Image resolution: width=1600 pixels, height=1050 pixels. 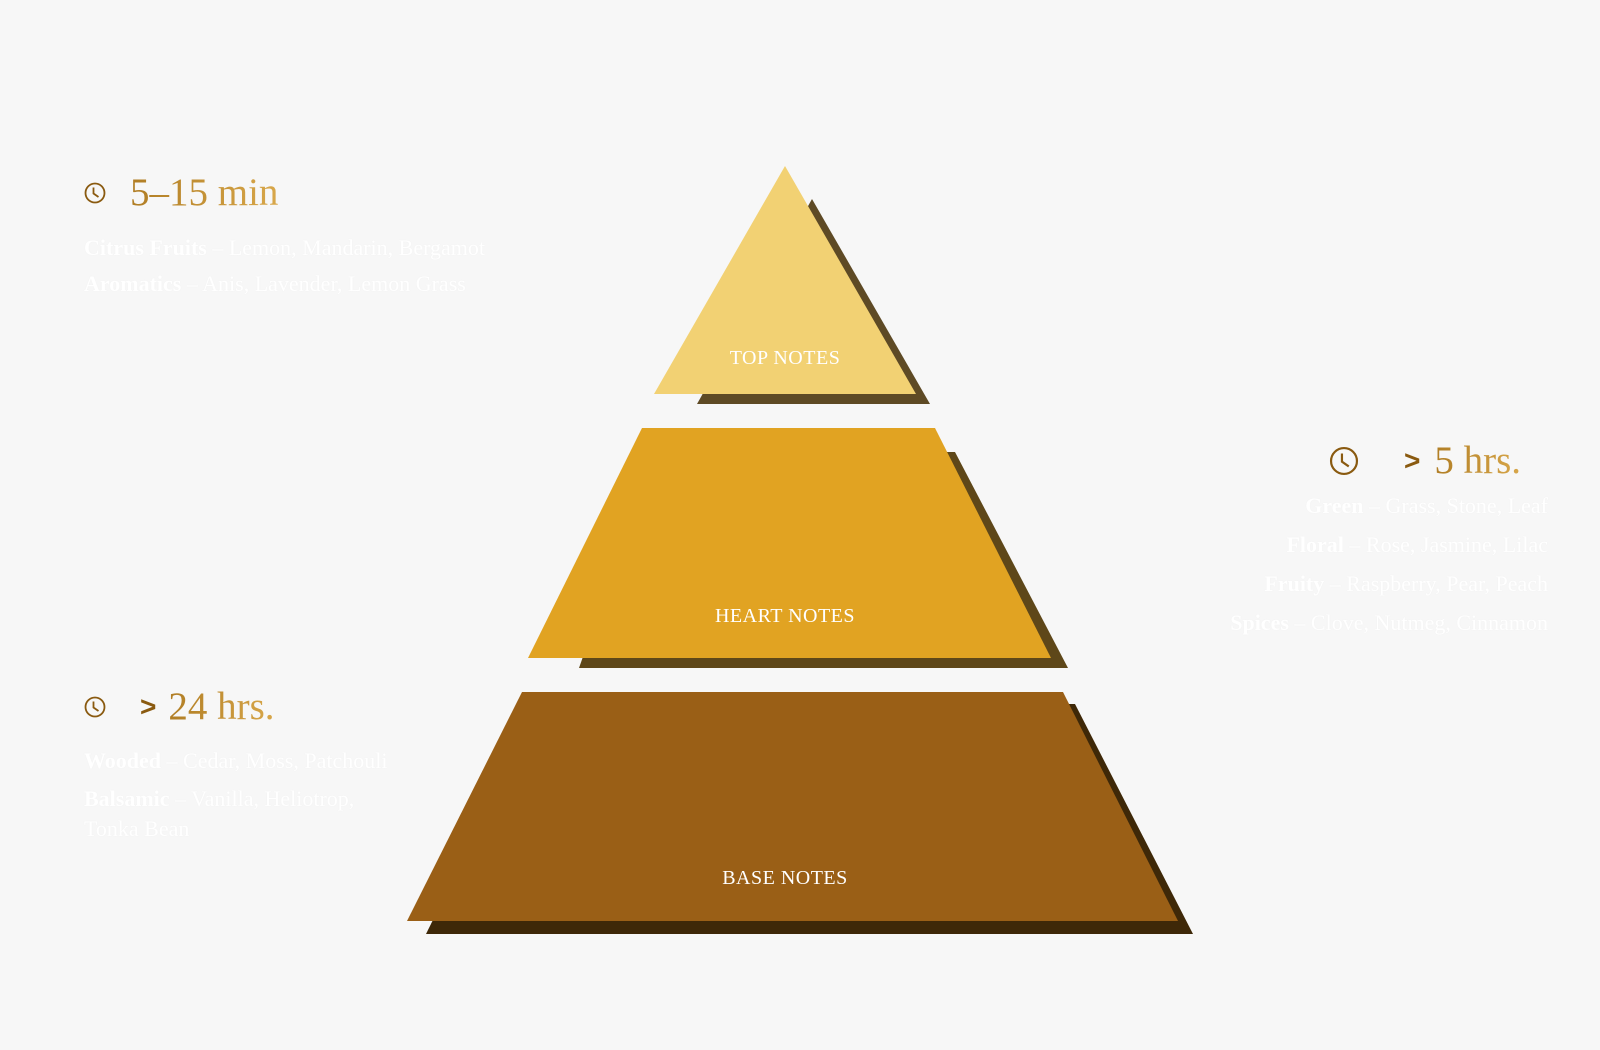 What do you see at coordinates (137, 828) in the screenshot?
I see `note-items: Tonka Bean` at bounding box center [137, 828].